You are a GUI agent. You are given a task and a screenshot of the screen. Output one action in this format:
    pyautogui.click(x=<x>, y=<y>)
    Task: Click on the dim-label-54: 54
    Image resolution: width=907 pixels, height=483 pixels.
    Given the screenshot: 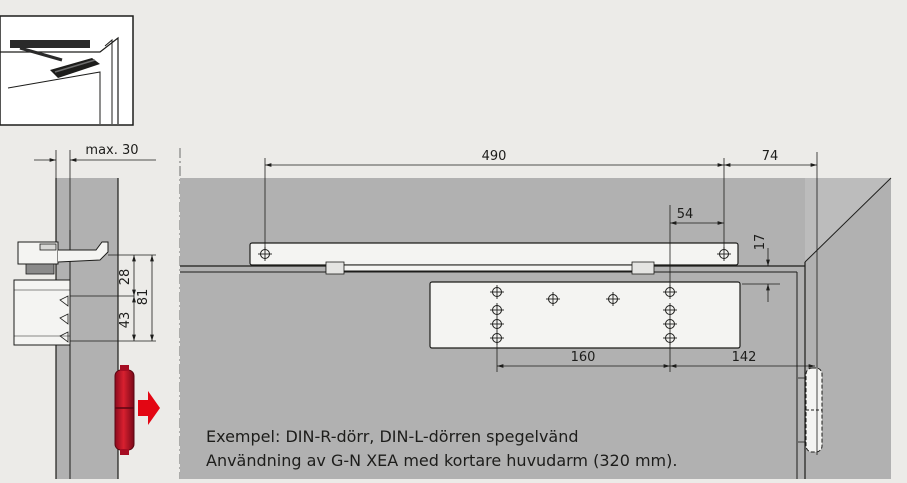 What is the action you would take?
    pyautogui.click(x=685, y=214)
    